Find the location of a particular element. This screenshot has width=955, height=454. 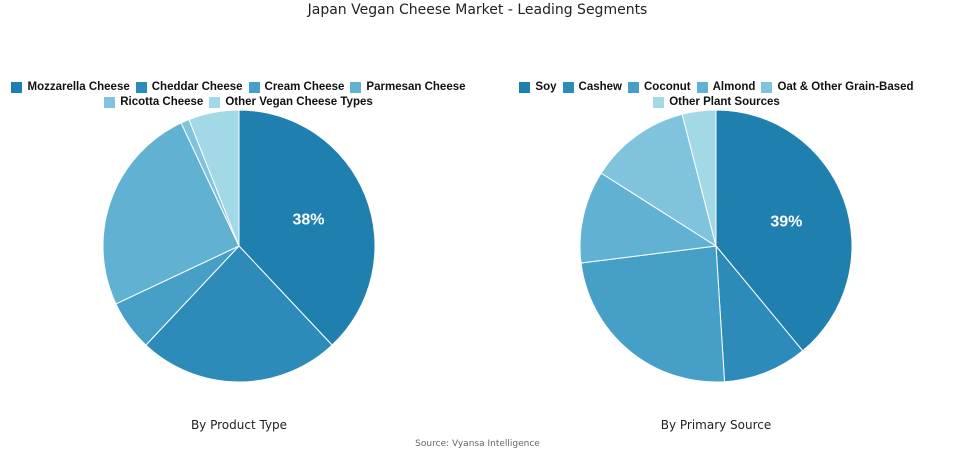

legend-label: Oat & Other Grain-Based is located at coordinates (845, 87).